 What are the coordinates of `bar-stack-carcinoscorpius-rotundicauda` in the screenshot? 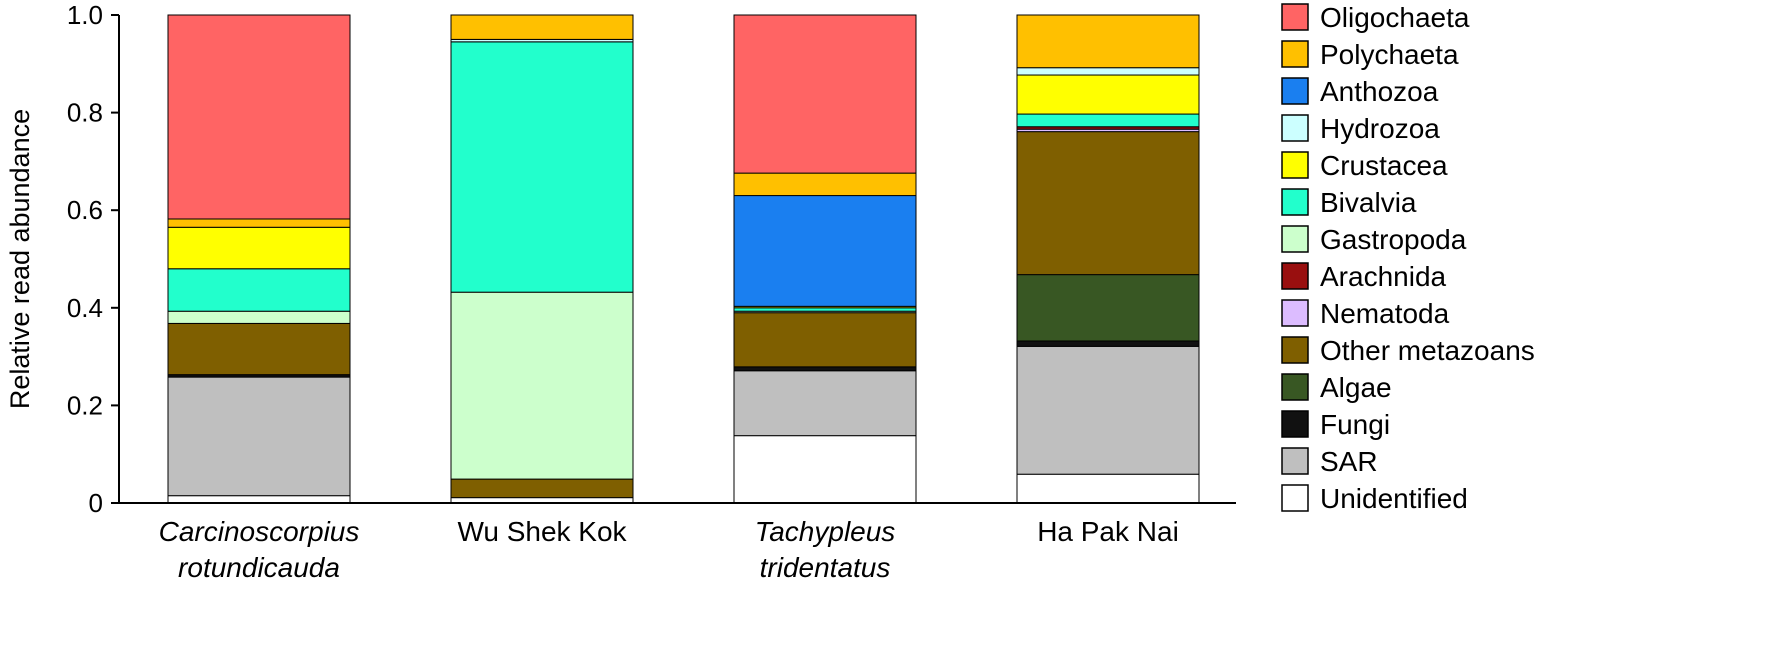 It's located at (259, 259).